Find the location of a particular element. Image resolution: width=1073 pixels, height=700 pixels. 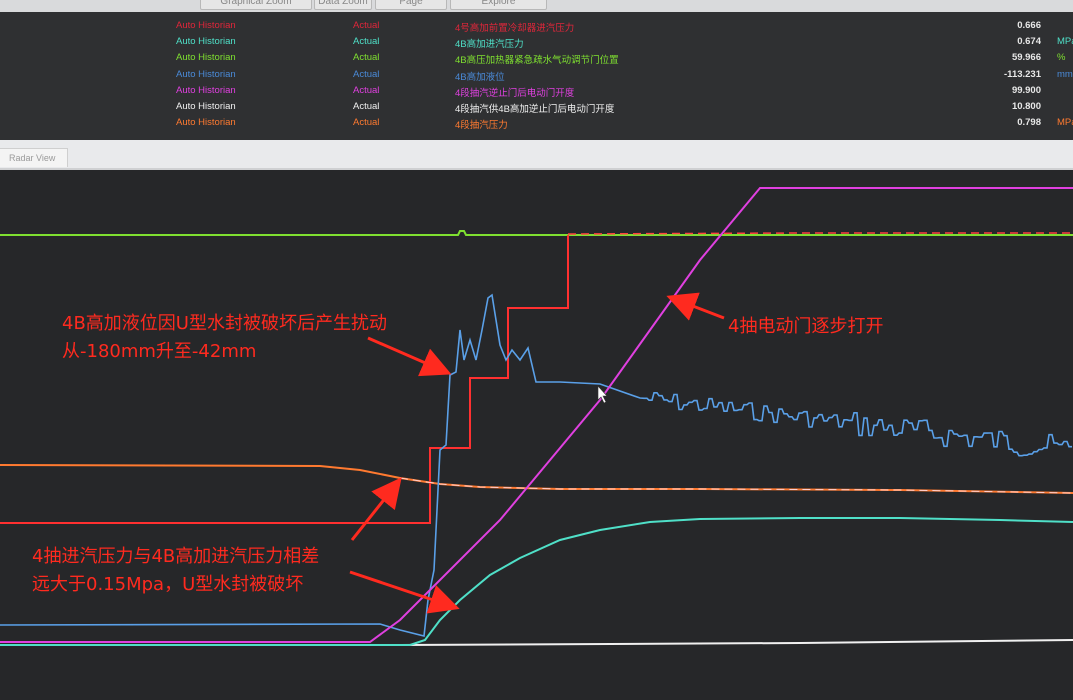

tab-bar: Radar View is located at coordinates (536, 155).